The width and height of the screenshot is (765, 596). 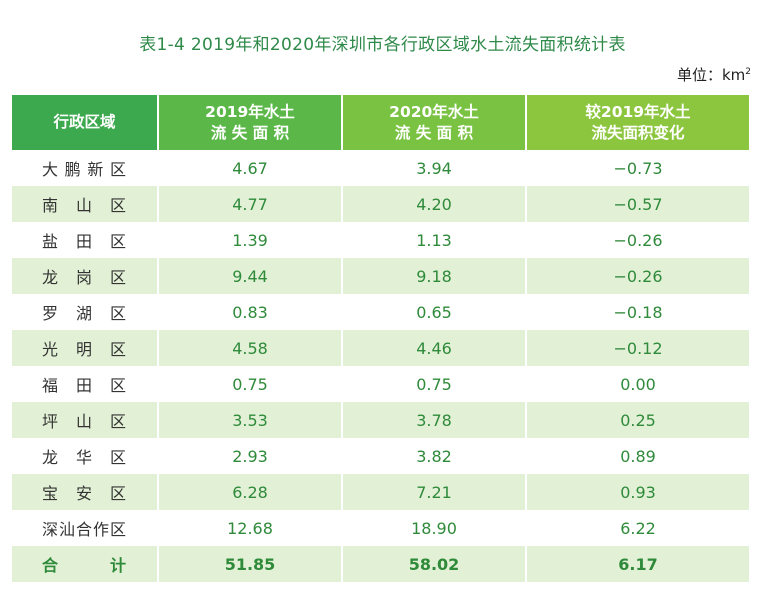 I want to click on district-name: 合计, so click(x=84, y=565).